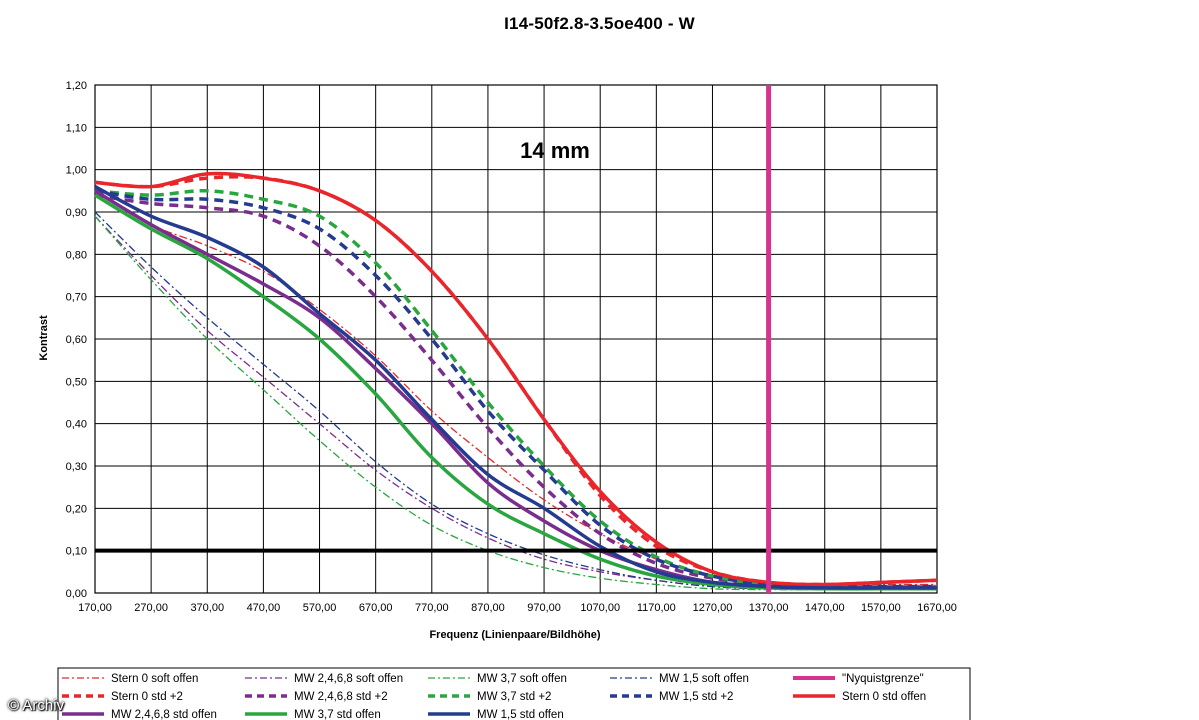  I want to click on x-axis-label: Frequenz (Linienpaare/Bildhöhe), so click(514, 635).